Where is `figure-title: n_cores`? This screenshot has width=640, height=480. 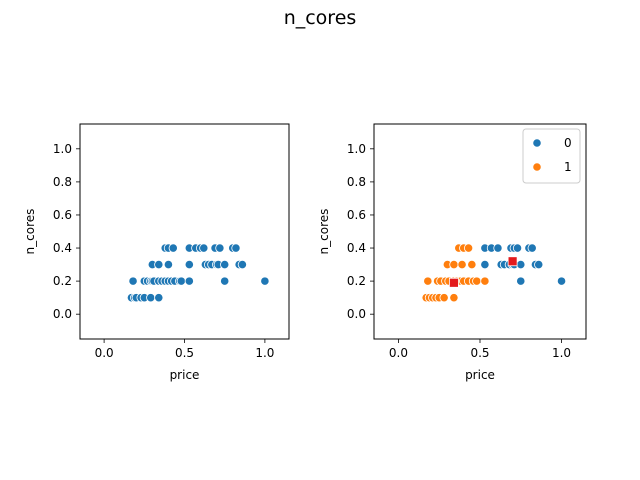 figure-title: n_cores is located at coordinates (320, 18).